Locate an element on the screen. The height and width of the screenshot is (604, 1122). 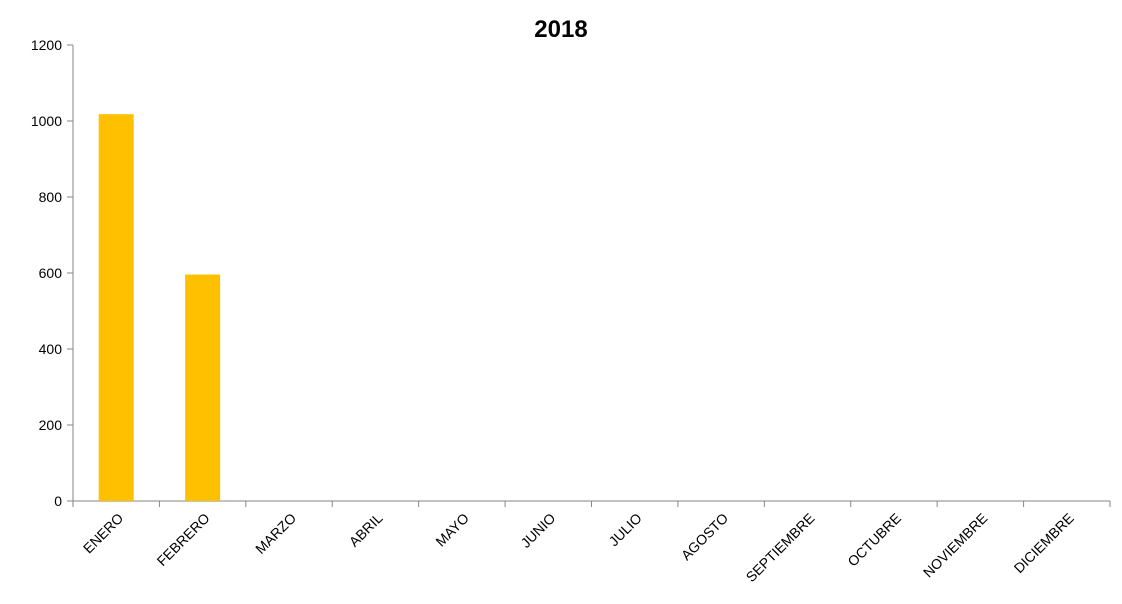
x-tick-label: SEPTIEMBRE is located at coordinates (780, 547).